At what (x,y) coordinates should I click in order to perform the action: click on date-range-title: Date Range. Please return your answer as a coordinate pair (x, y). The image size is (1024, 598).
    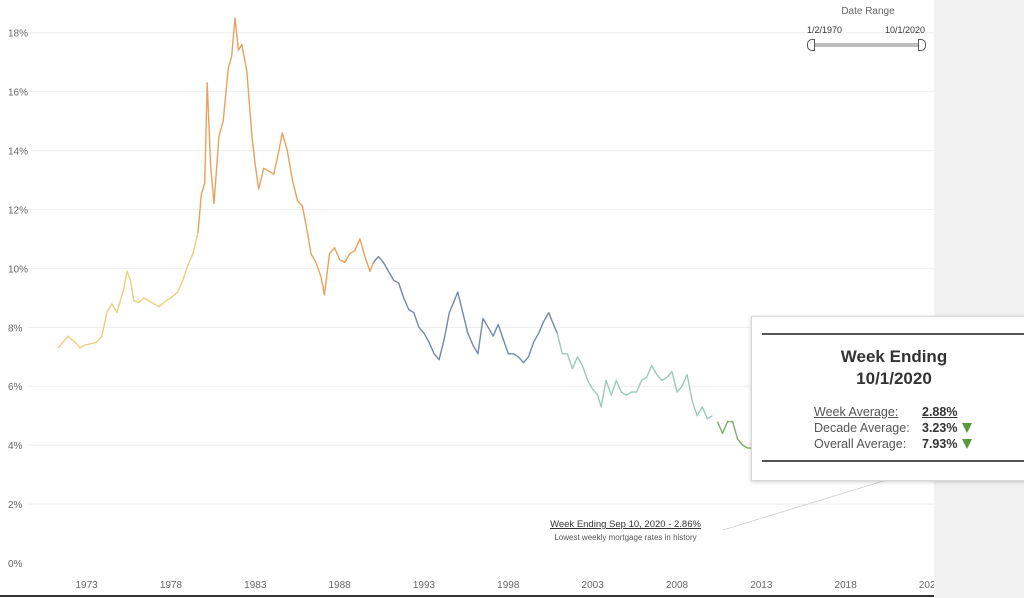
    Looking at the image, I should click on (868, 11).